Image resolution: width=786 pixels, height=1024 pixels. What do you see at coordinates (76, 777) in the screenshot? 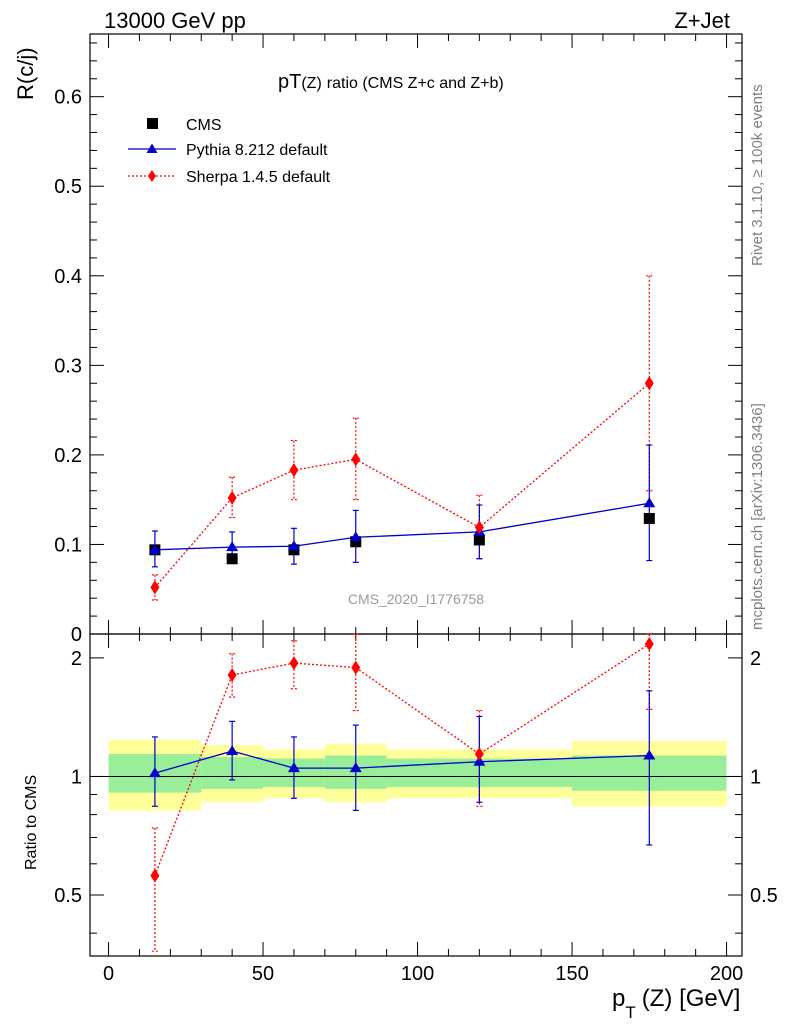
I see `ratio-y-tick-label: 1` at bounding box center [76, 777].